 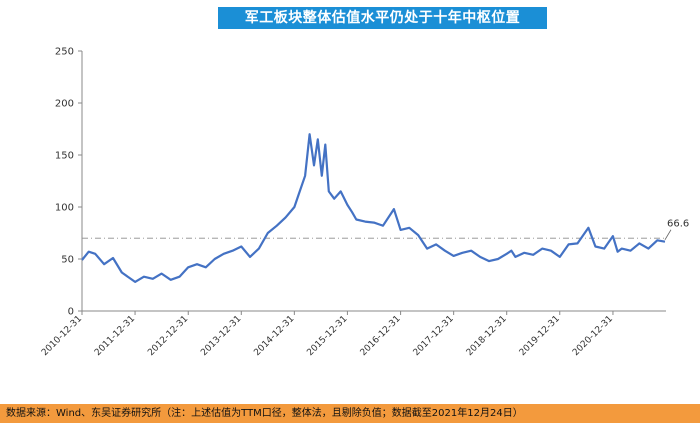 What do you see at coordinates (327, 336) in the screenshot?
I see `x-tick-label: 2015-12-31` at bounding box center [327, 336].